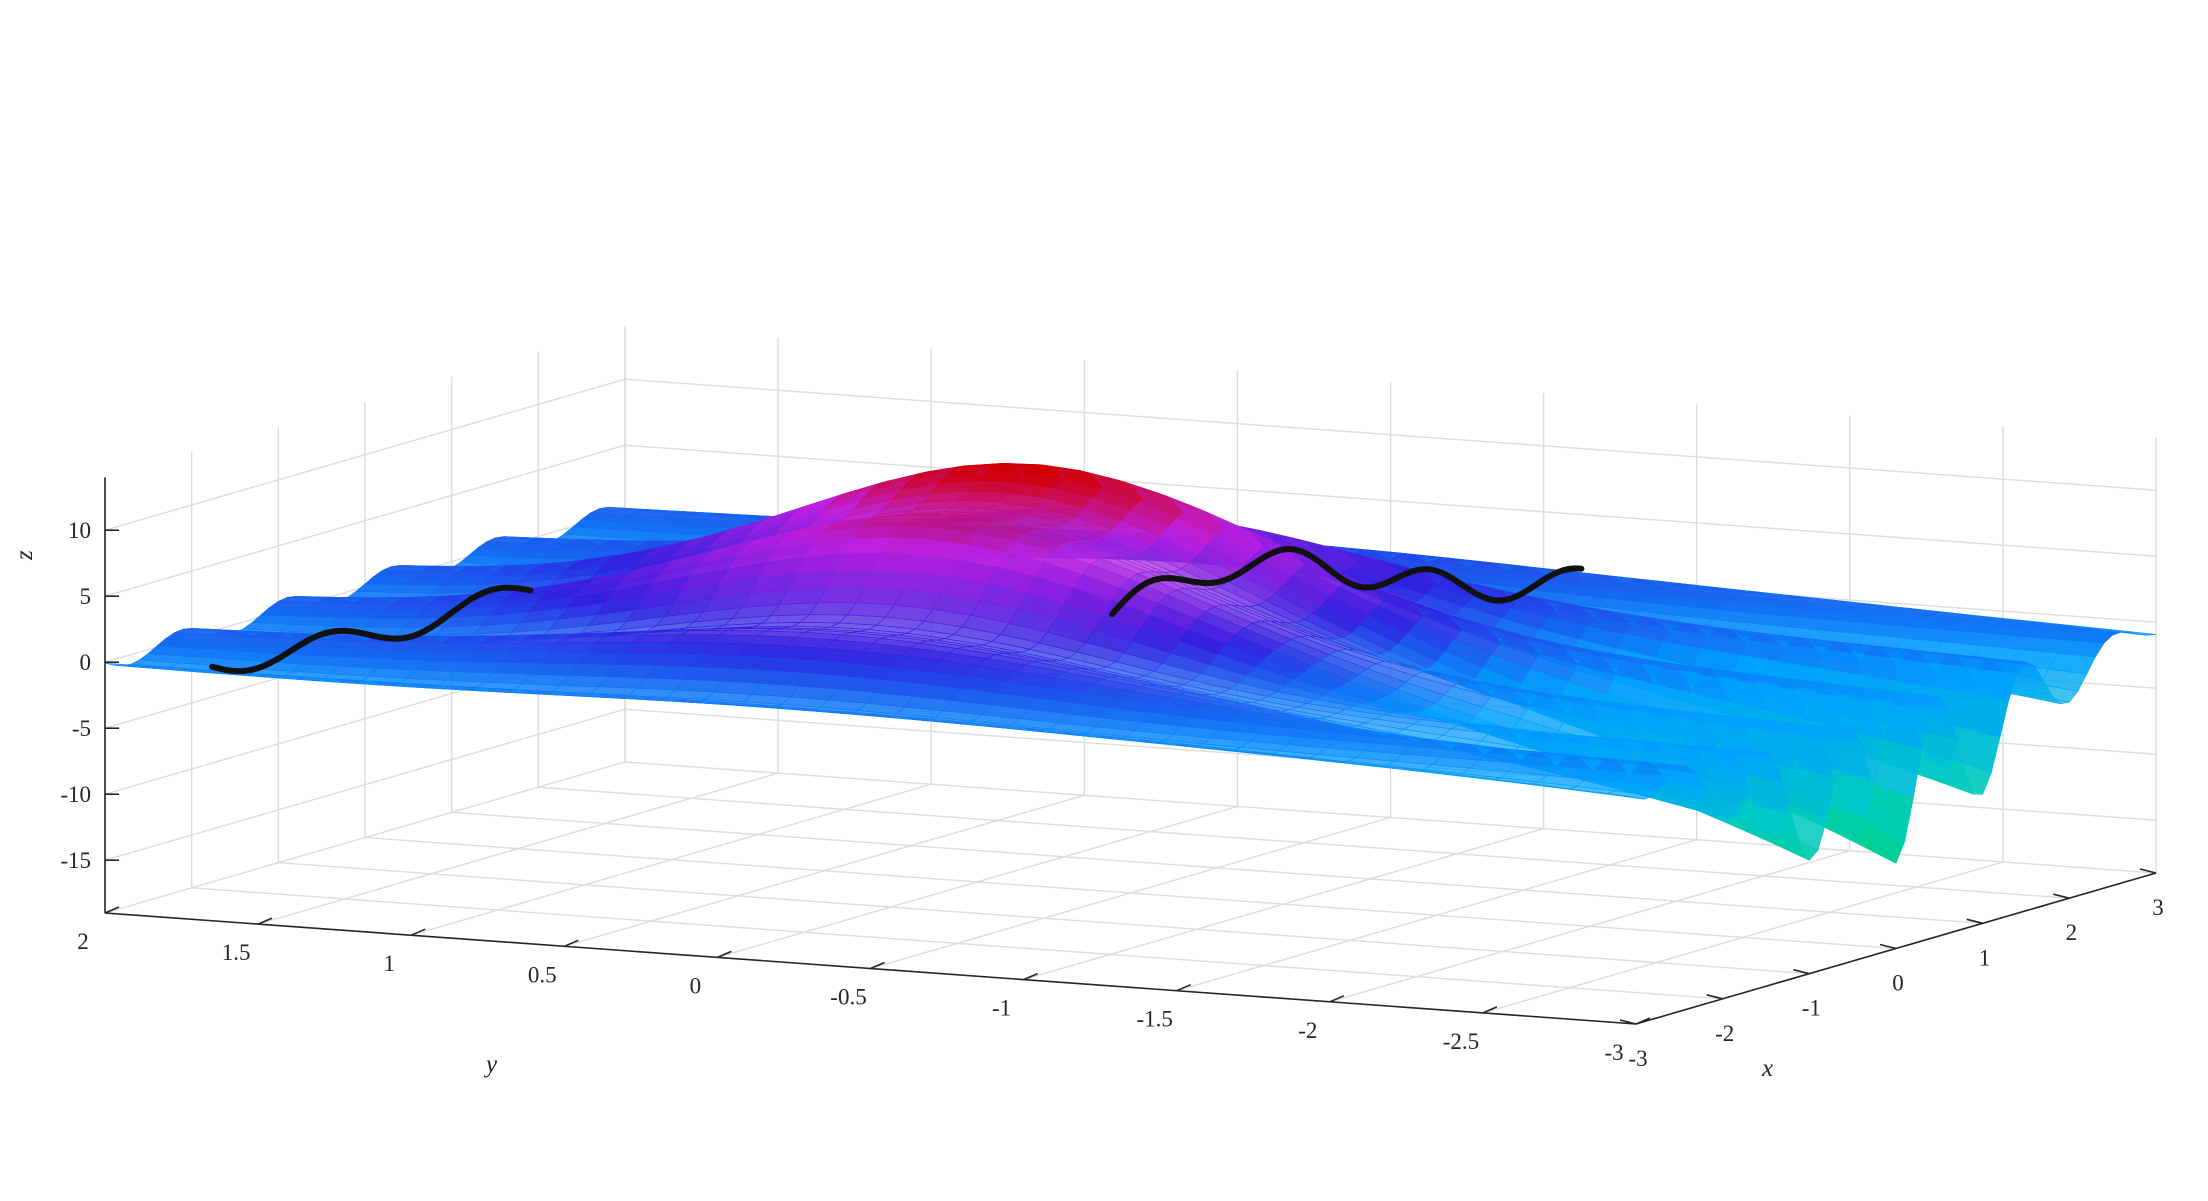 This screenshot has width=2208, height=1201. What do you see at coordinates (1898, 983) in the screenshot?
I see `x-tick-label: 0` at bounding box center [1898, 983].